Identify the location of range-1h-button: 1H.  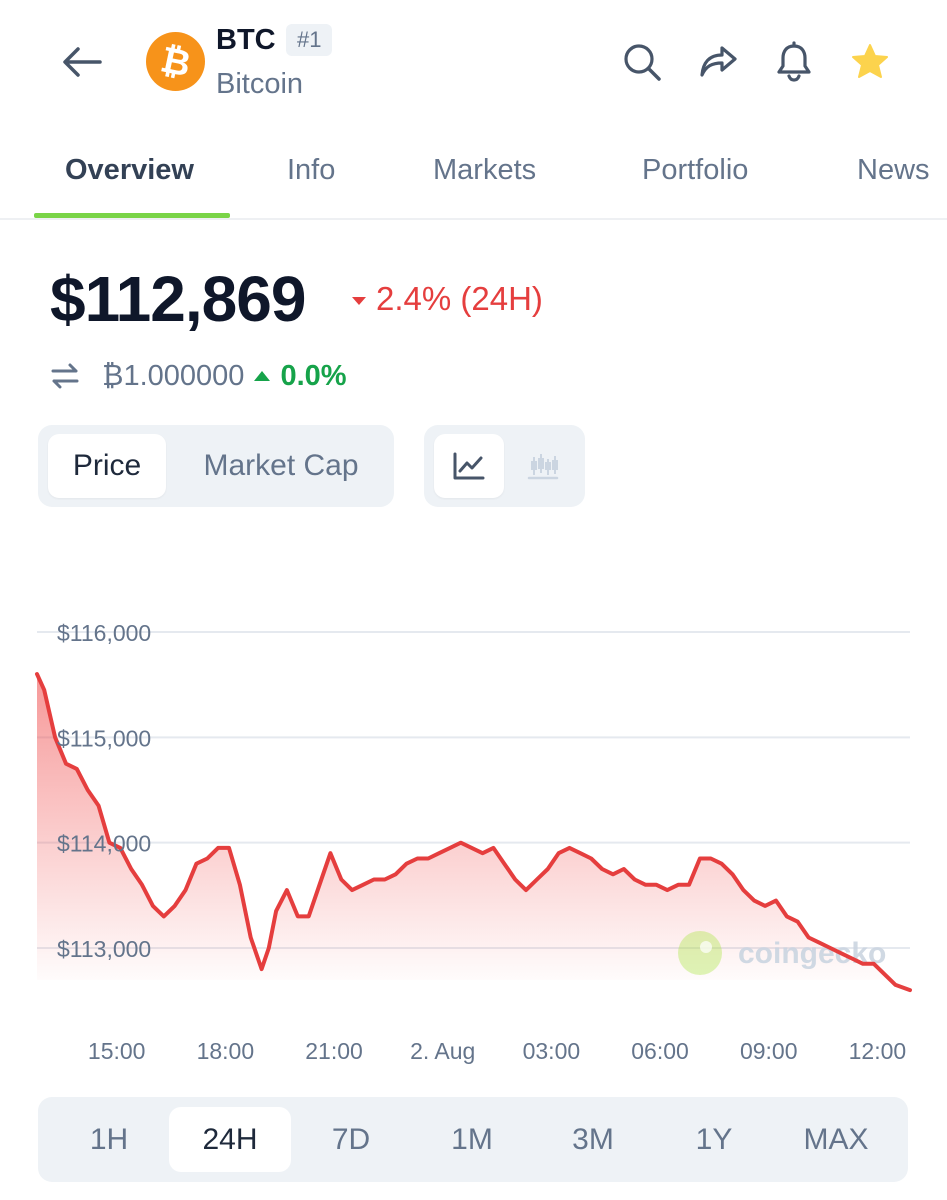
(109, 1139).